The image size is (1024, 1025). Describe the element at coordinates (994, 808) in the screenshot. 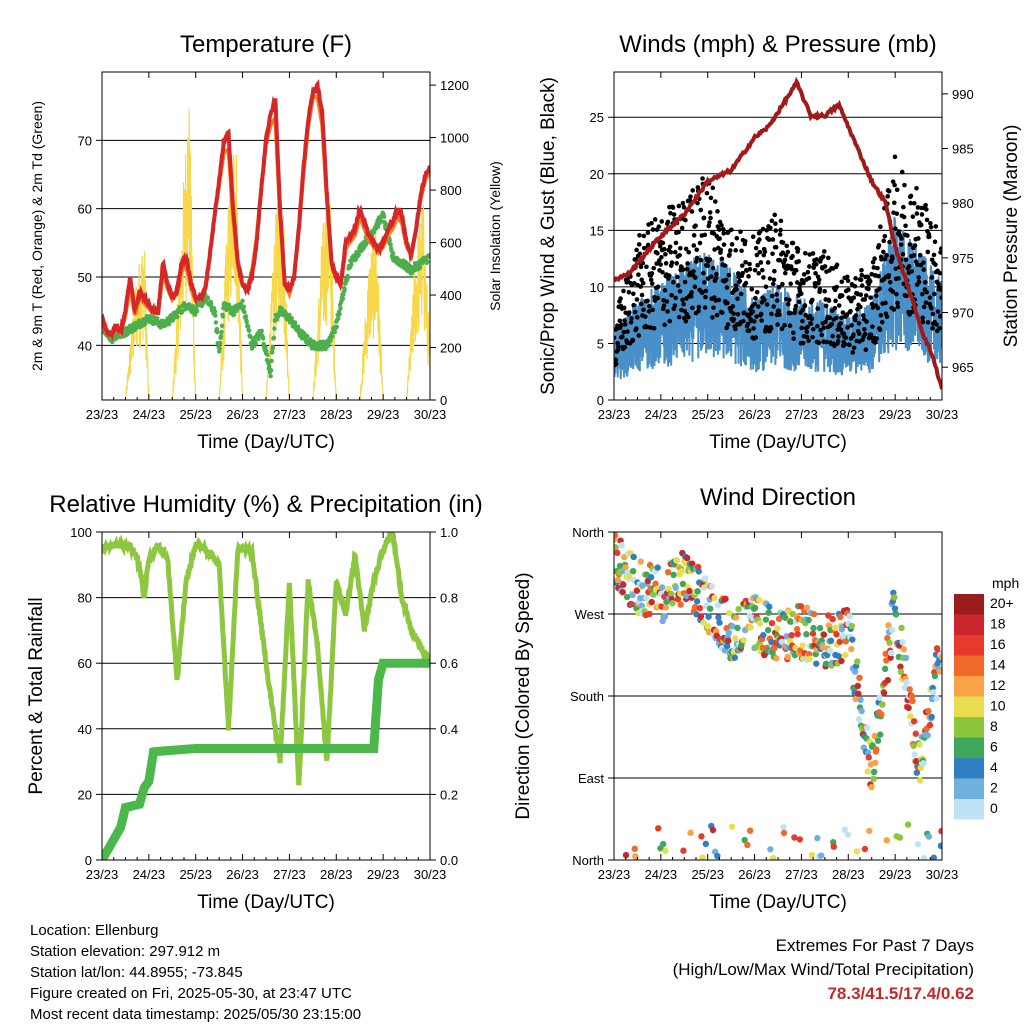

I see `legend-label: 0` at that location.